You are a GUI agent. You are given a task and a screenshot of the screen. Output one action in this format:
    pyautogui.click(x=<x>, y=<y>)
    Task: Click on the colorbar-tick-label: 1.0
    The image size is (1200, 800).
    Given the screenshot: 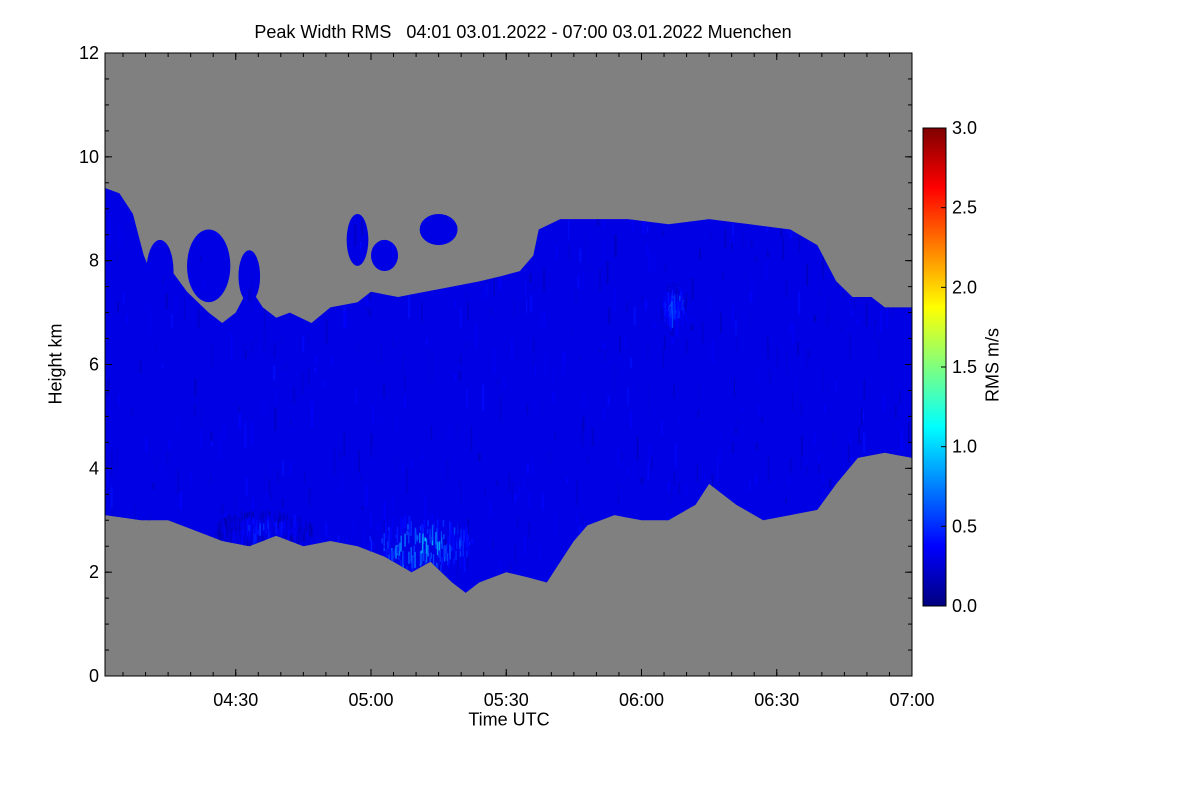 What is the action you would take?
    pyautogui.click(x=964, y=447)
    